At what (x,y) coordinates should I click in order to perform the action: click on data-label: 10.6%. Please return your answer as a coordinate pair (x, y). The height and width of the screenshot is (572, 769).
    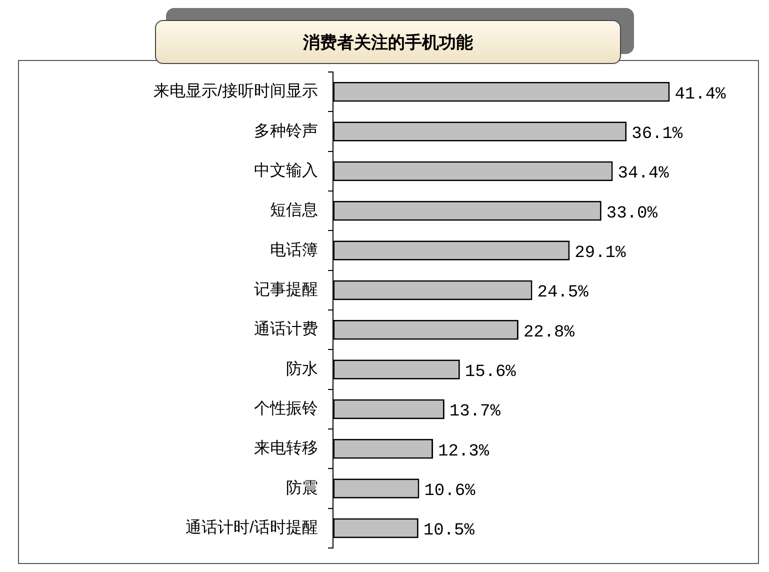
    Looking at the image, I should click on (450, 491).